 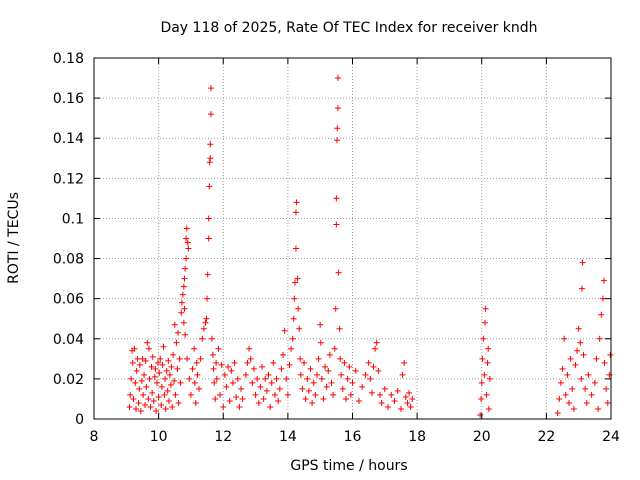 What do you see at coordinates (68, 139) in the screenshot?
I see `y-tick-label: 0.14` at bounding box center [68, 139].